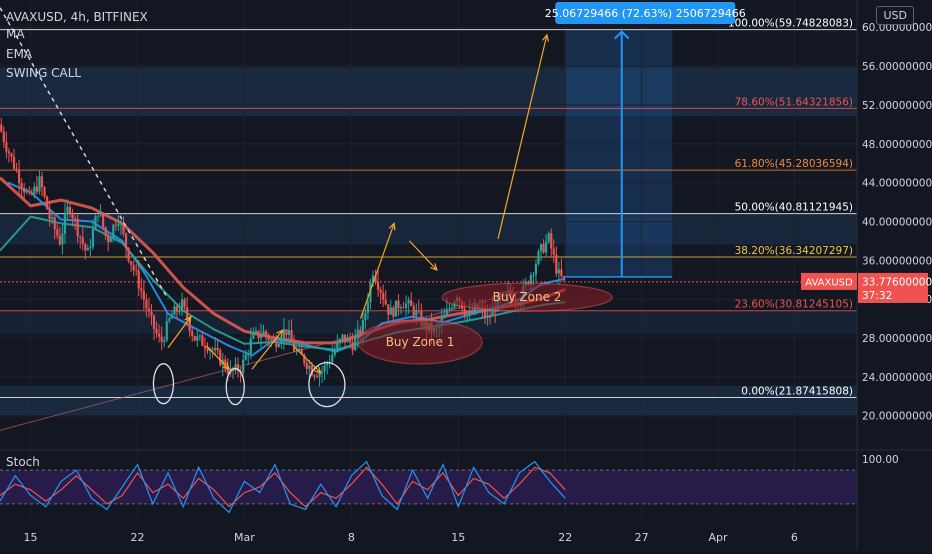 The image size is (932, 554). I want to click on price-tick-label: 60.00000000, so click(897, 28).